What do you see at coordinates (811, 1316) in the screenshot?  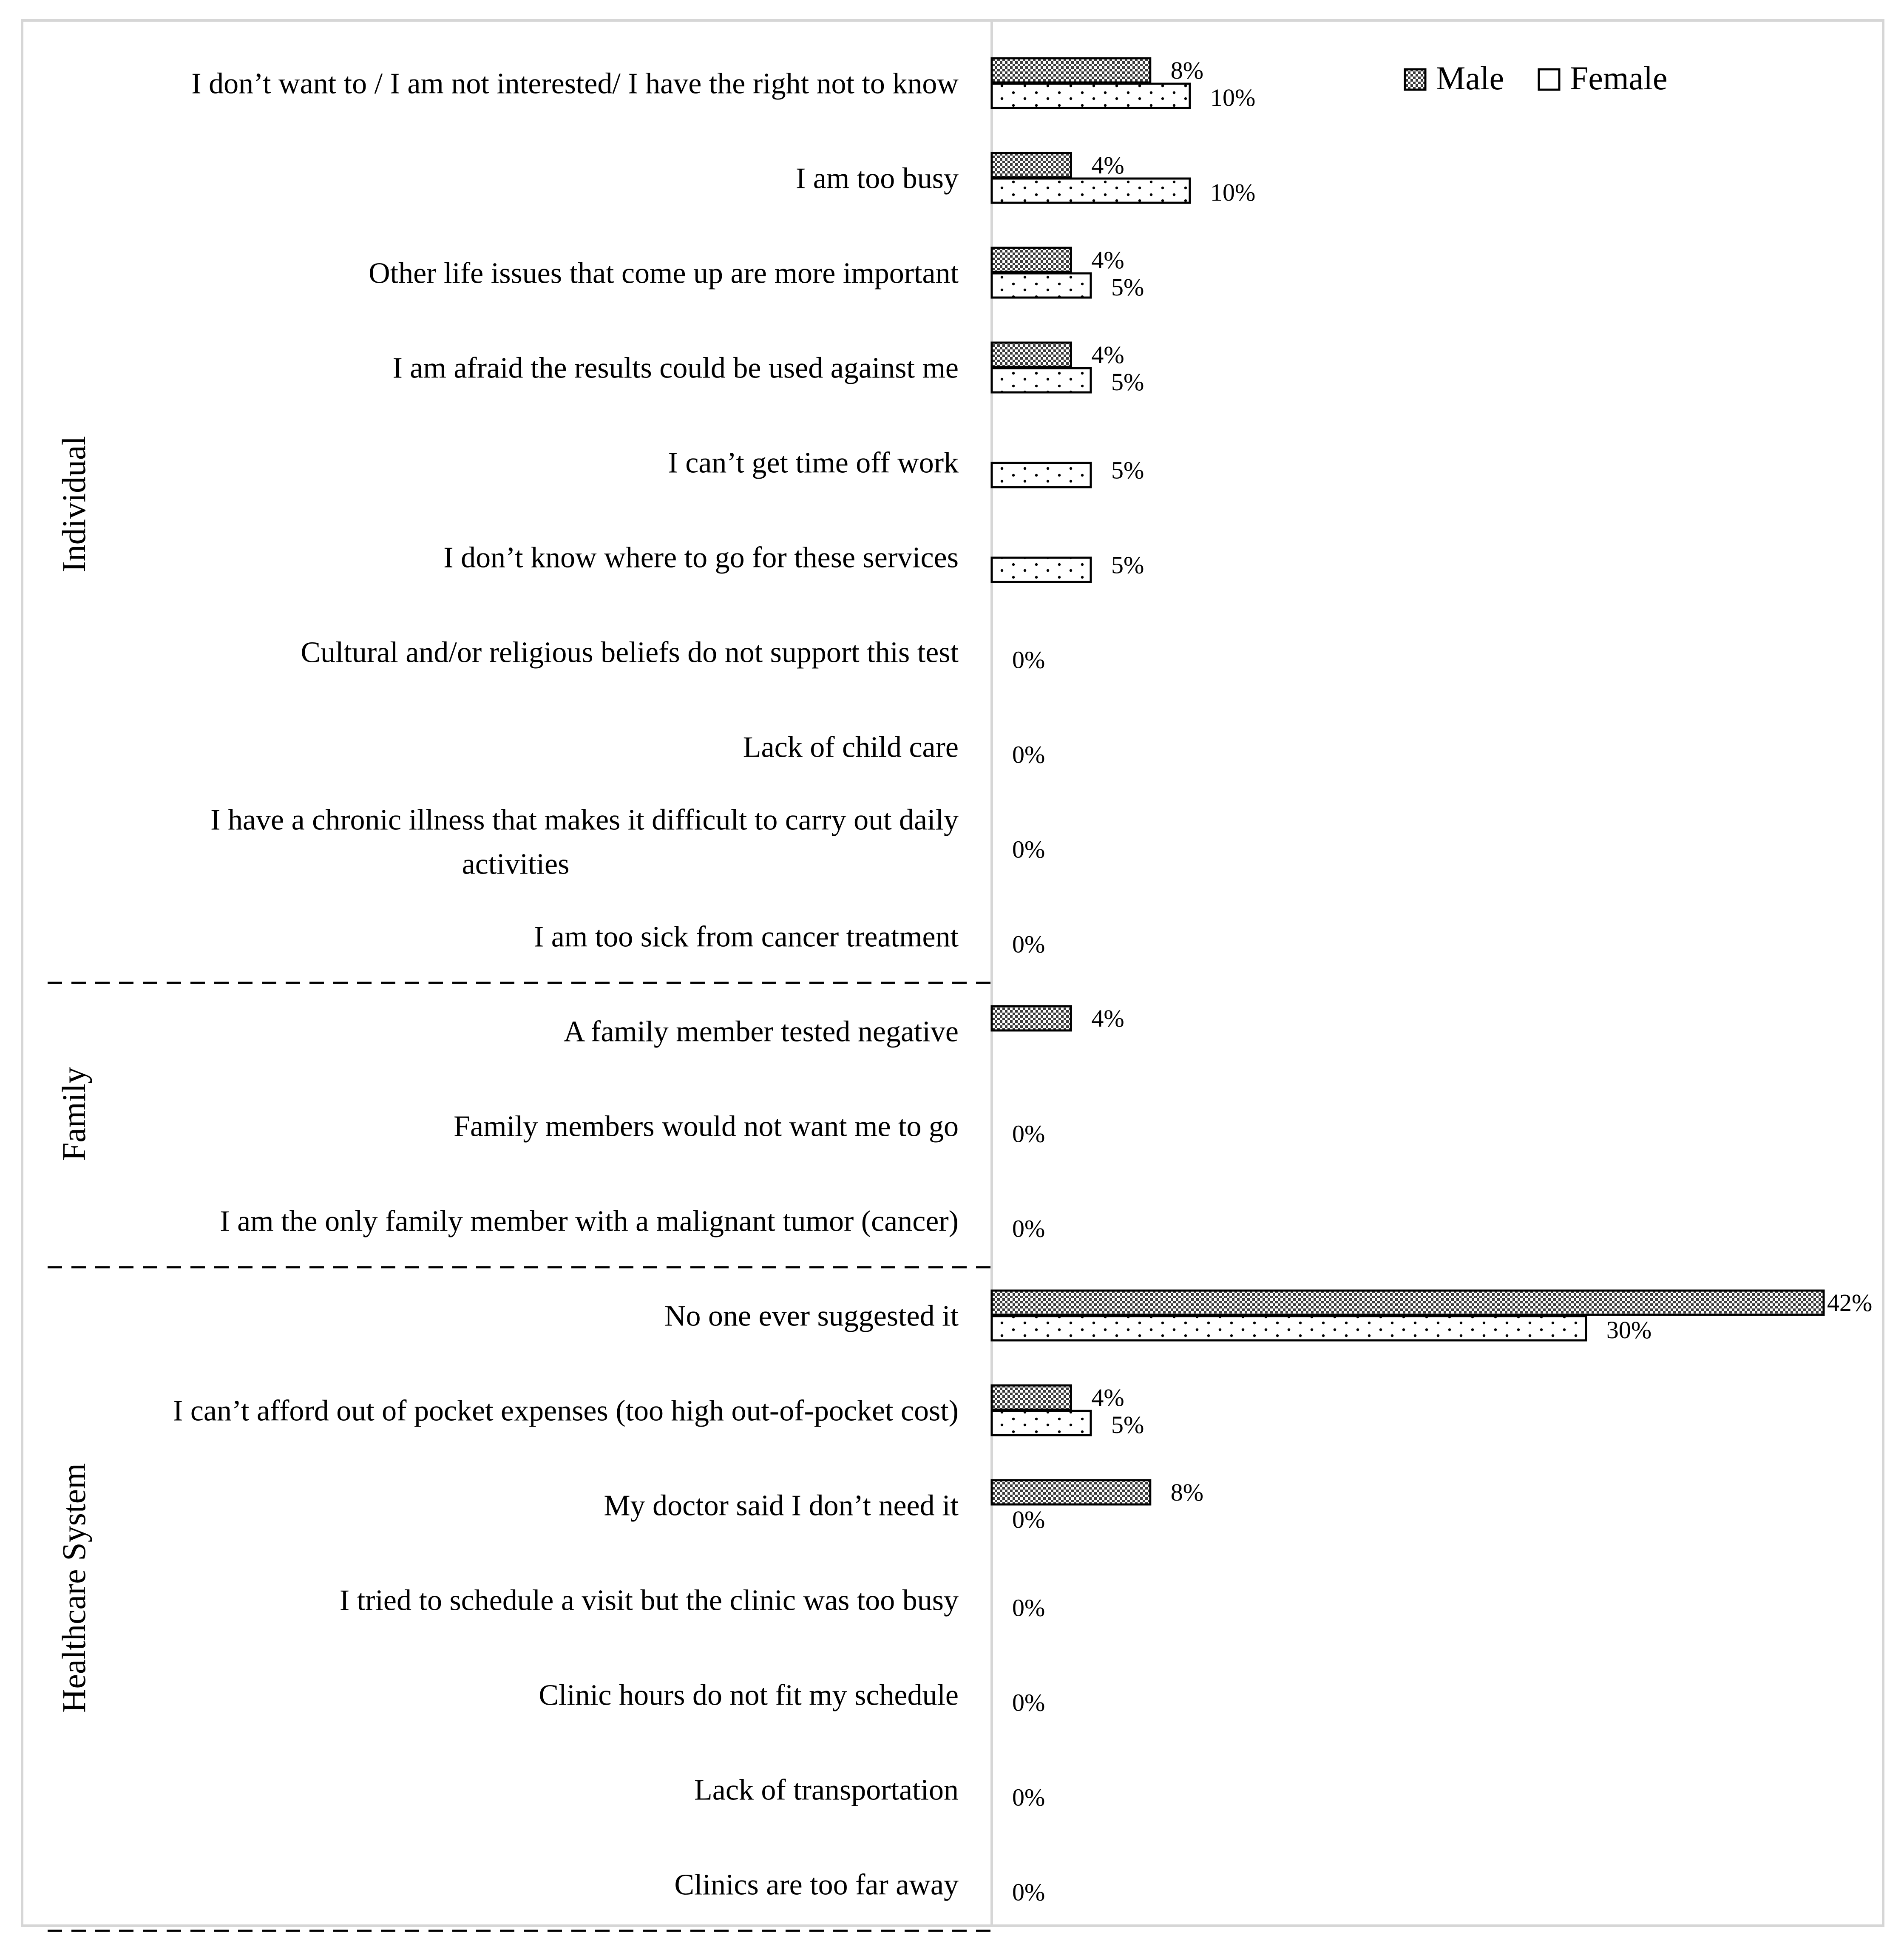 I see `category-label: No one ever suggested it` at bounding box center [811, 1316].